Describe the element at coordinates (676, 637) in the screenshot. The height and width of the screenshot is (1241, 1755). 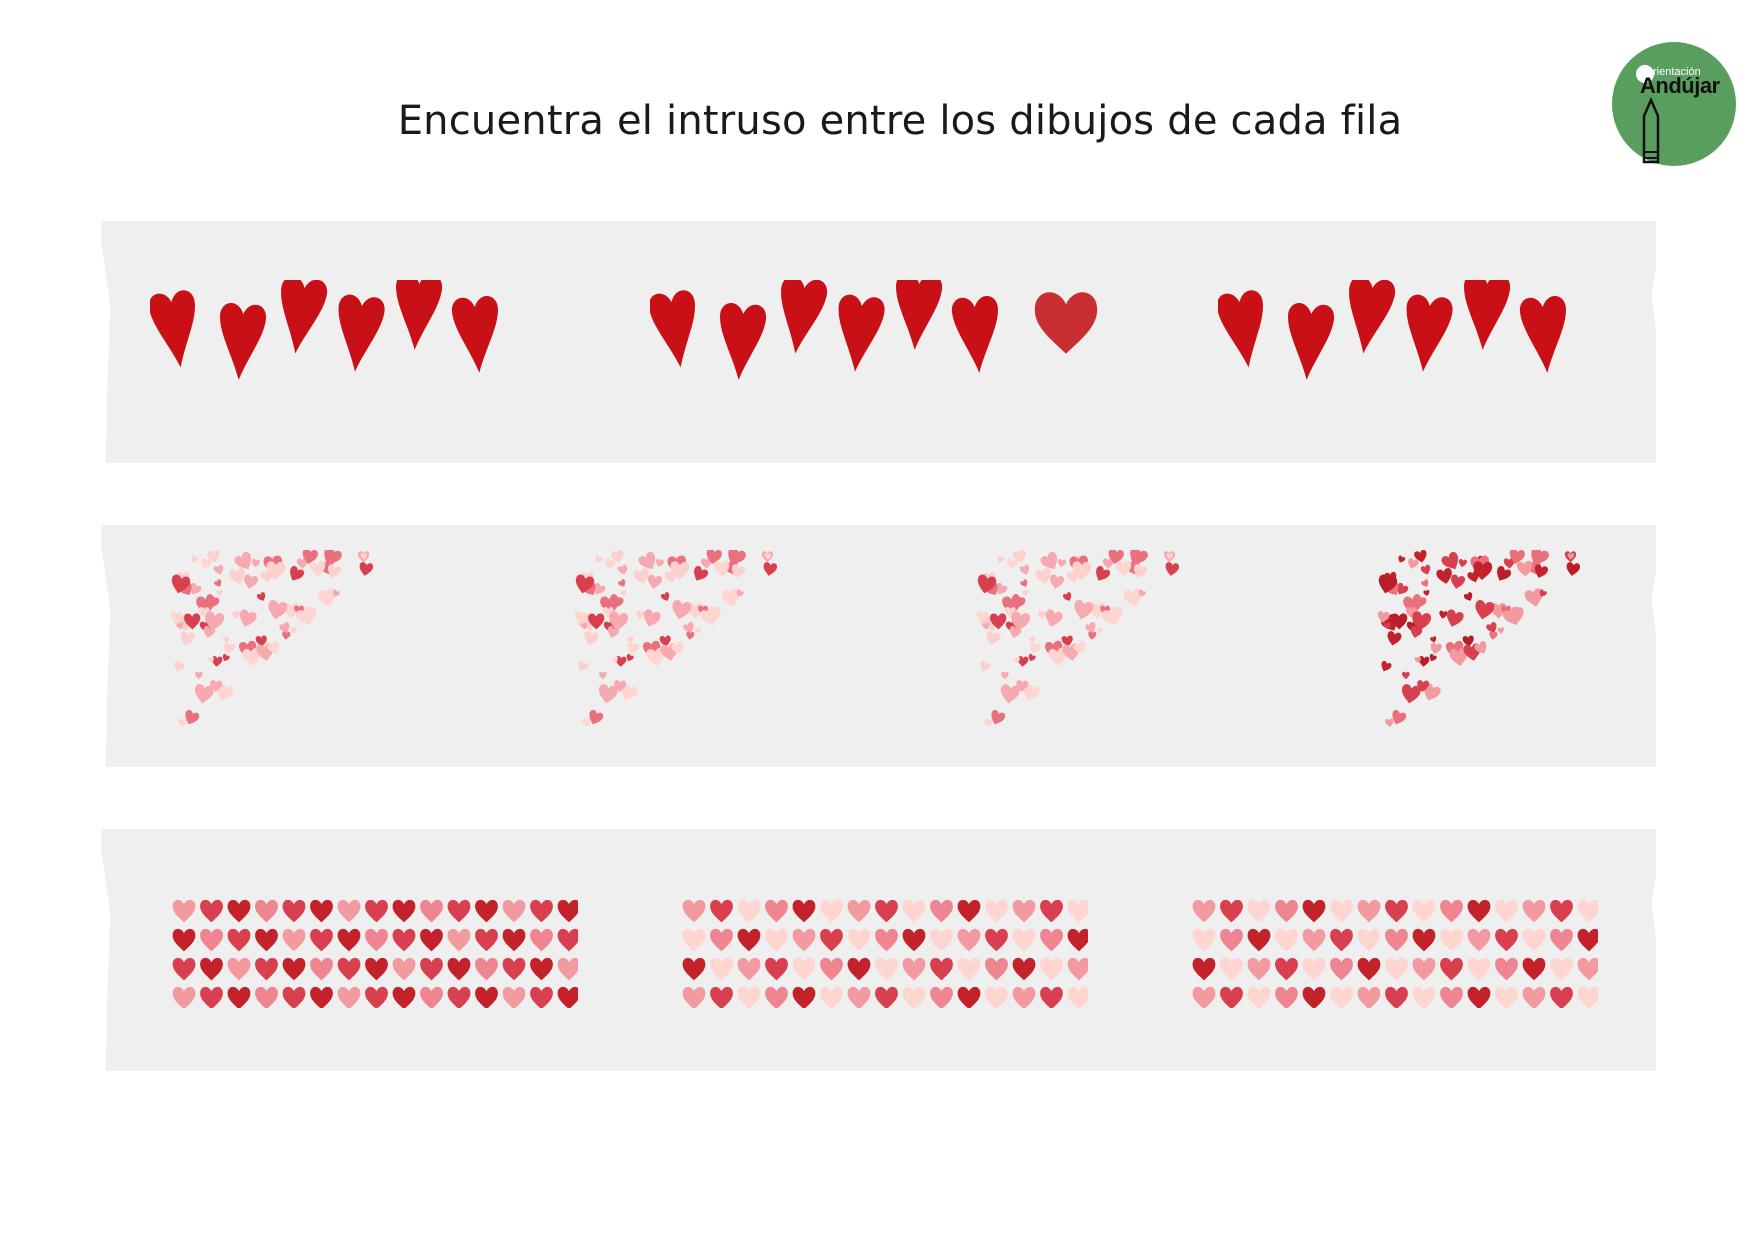
I see `row-2-option-2-hearts` at that location.